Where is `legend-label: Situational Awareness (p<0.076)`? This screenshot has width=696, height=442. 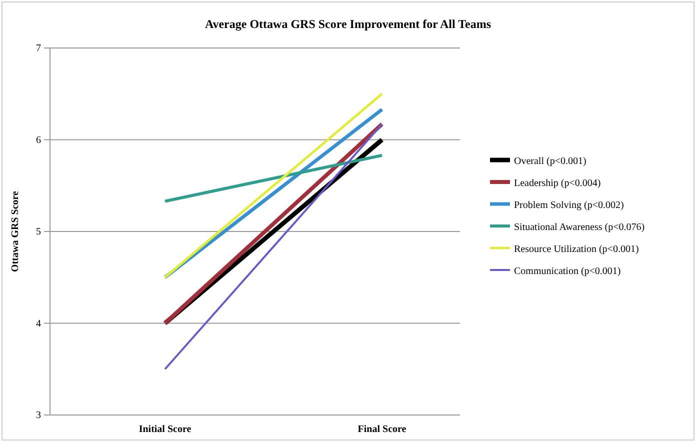 legend-label: Situational Awareness (p<0.076) is located at coordinates (579, 227).